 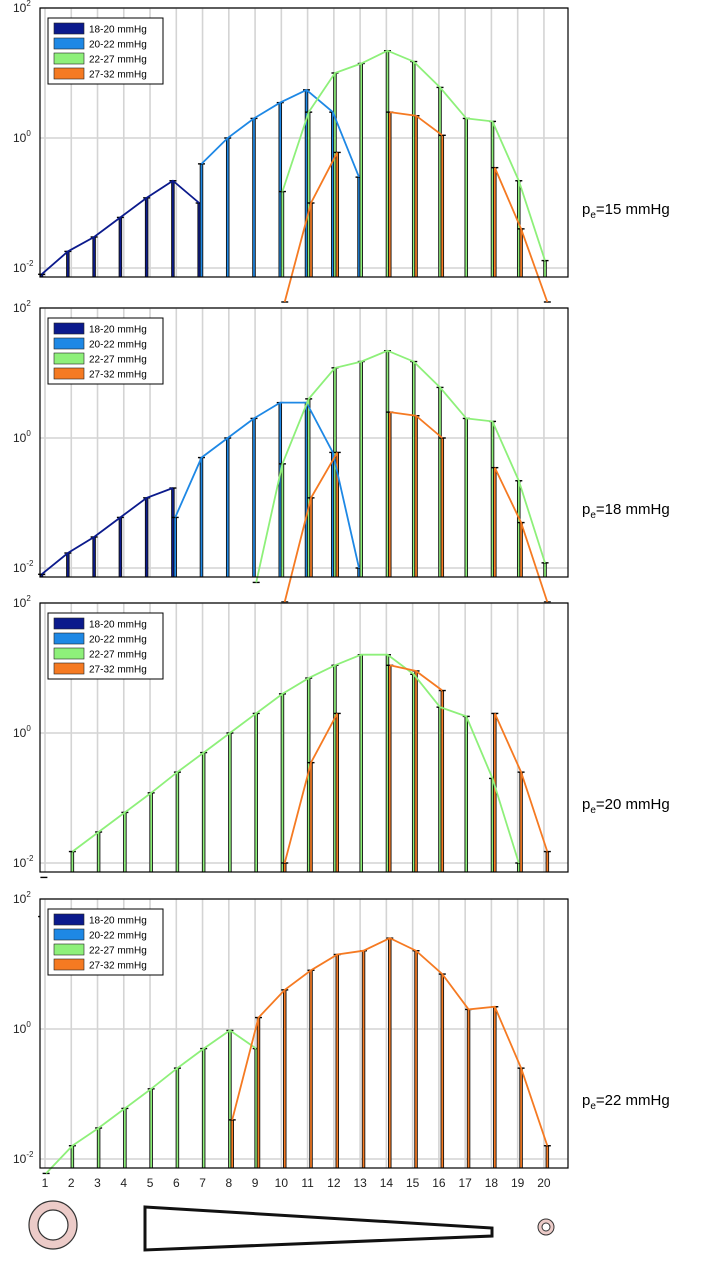 What do you see at coordinates (97, 1183) in the screenshot?
I see `x-tick-label: 3` at bounding box center [97, 1183].